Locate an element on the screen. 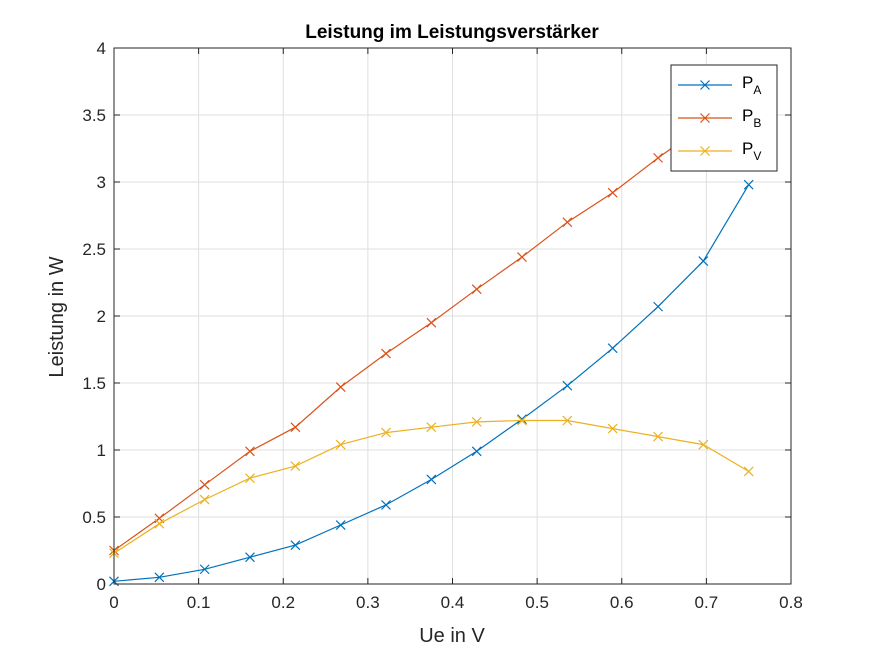 The image size is (875, 656). legend-label: PB is located at coordinates (751, 118).